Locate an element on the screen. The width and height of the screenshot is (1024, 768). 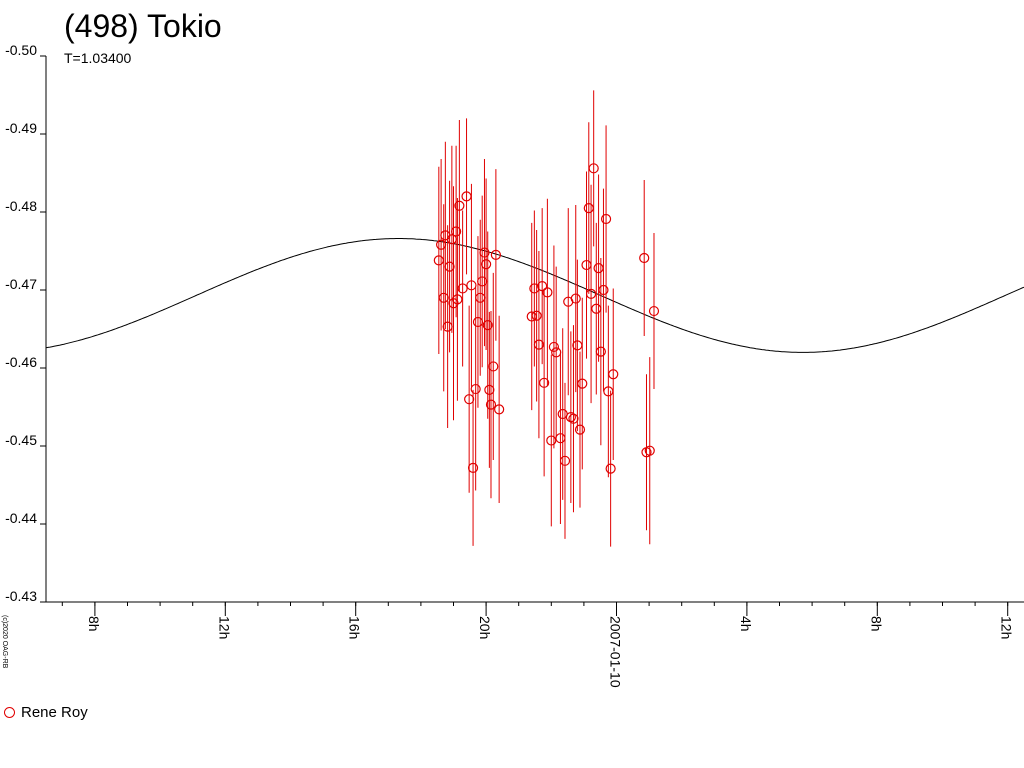
copyright-text: (c)2020 OAG-RB is located at coordinates (4, 642).